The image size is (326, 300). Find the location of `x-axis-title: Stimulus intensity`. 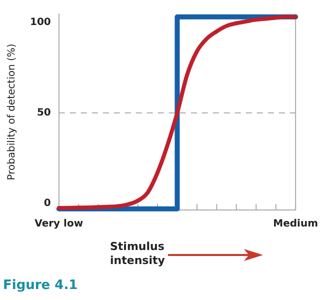

x-axis-title: Stimulus intensity is located at coordinates (138, 254).